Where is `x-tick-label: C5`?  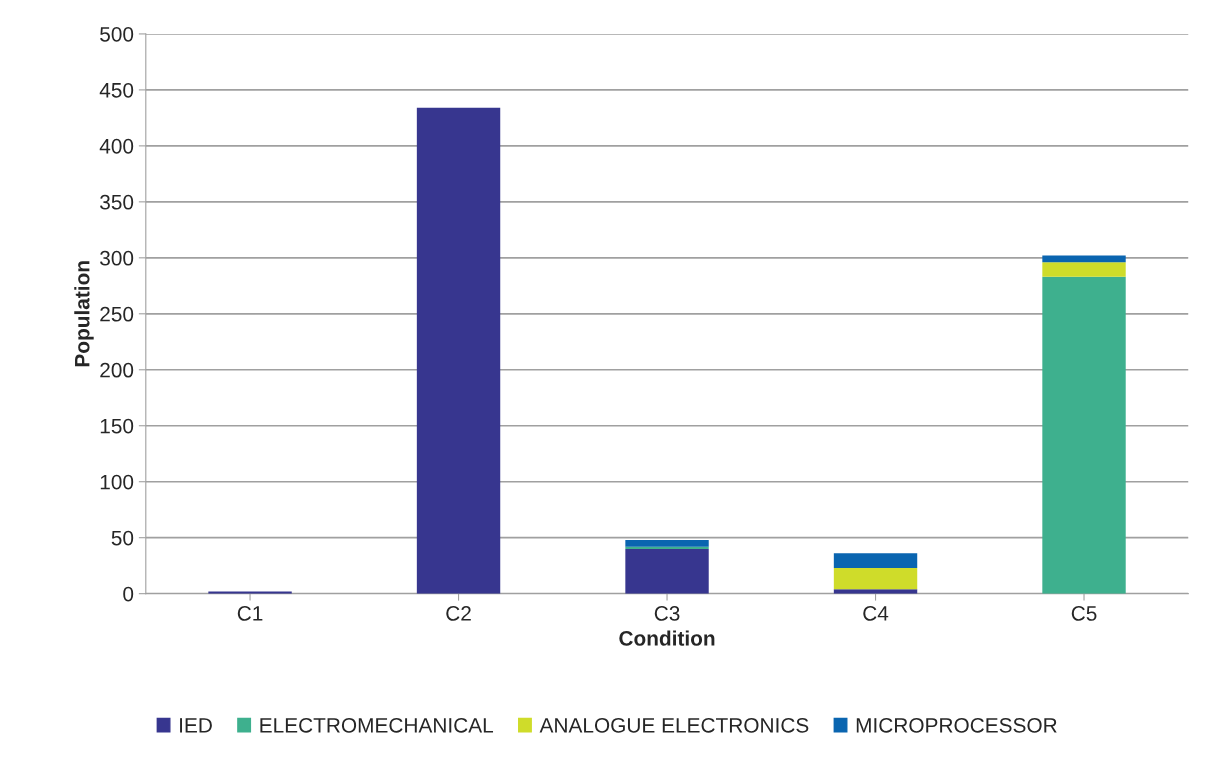
x-tick-label: C5 is located at coordinates (1084, 613).